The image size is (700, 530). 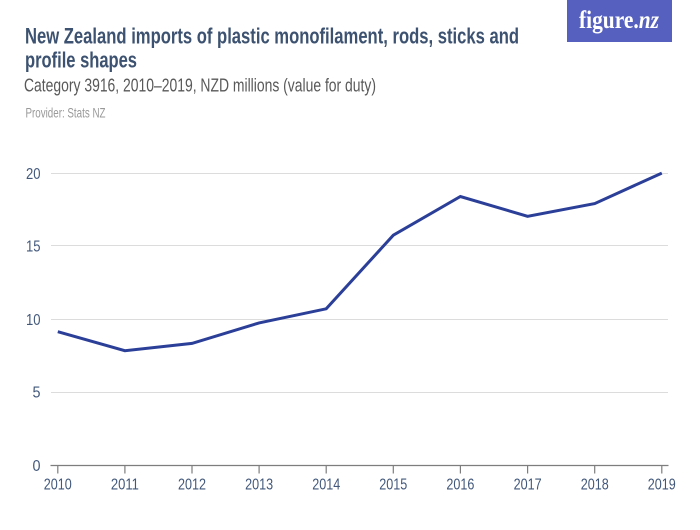 What do you see at coordinates (528, 485) in the screenshot?
I see `svg-text: 2017` at bounding box center [528, 485].